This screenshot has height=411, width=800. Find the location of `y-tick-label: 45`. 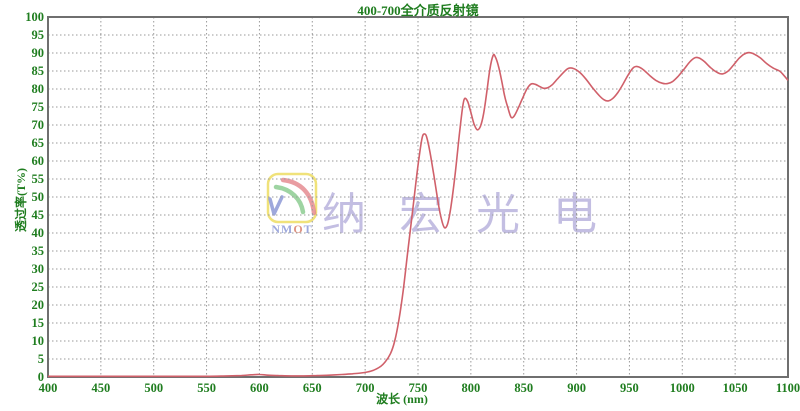

y-tick-label: 45 is located at coordinates (38, 215).